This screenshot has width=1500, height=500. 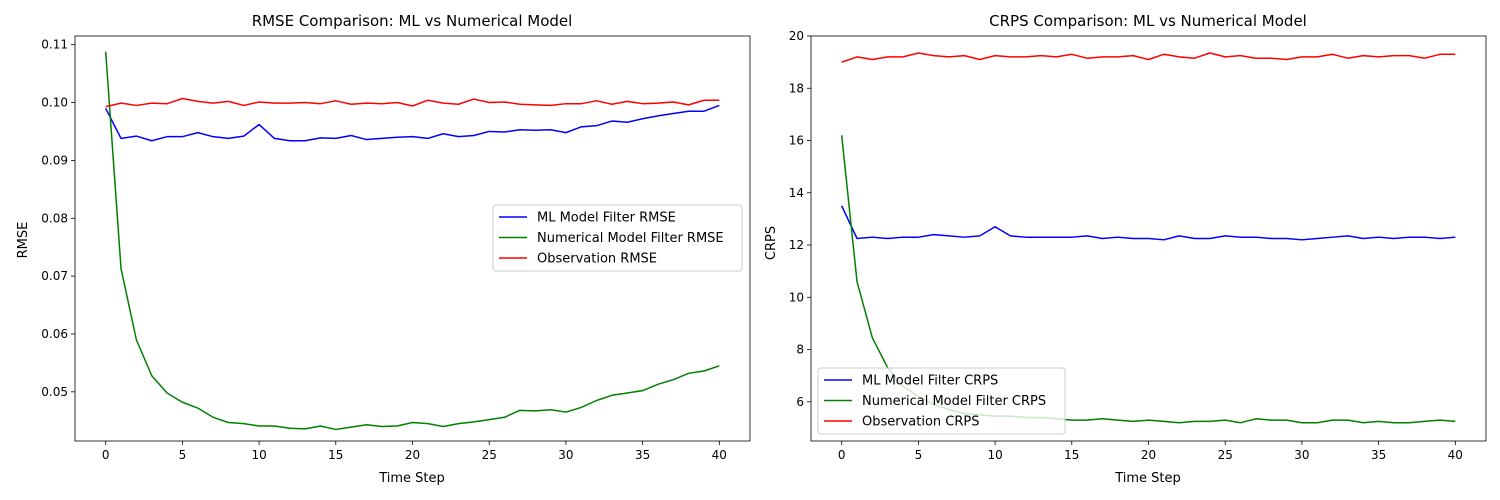 What do you see at coordinates (796, 88) in the screenshot?
I see `y-tick-label: 18` at bounding box center [796, 88].